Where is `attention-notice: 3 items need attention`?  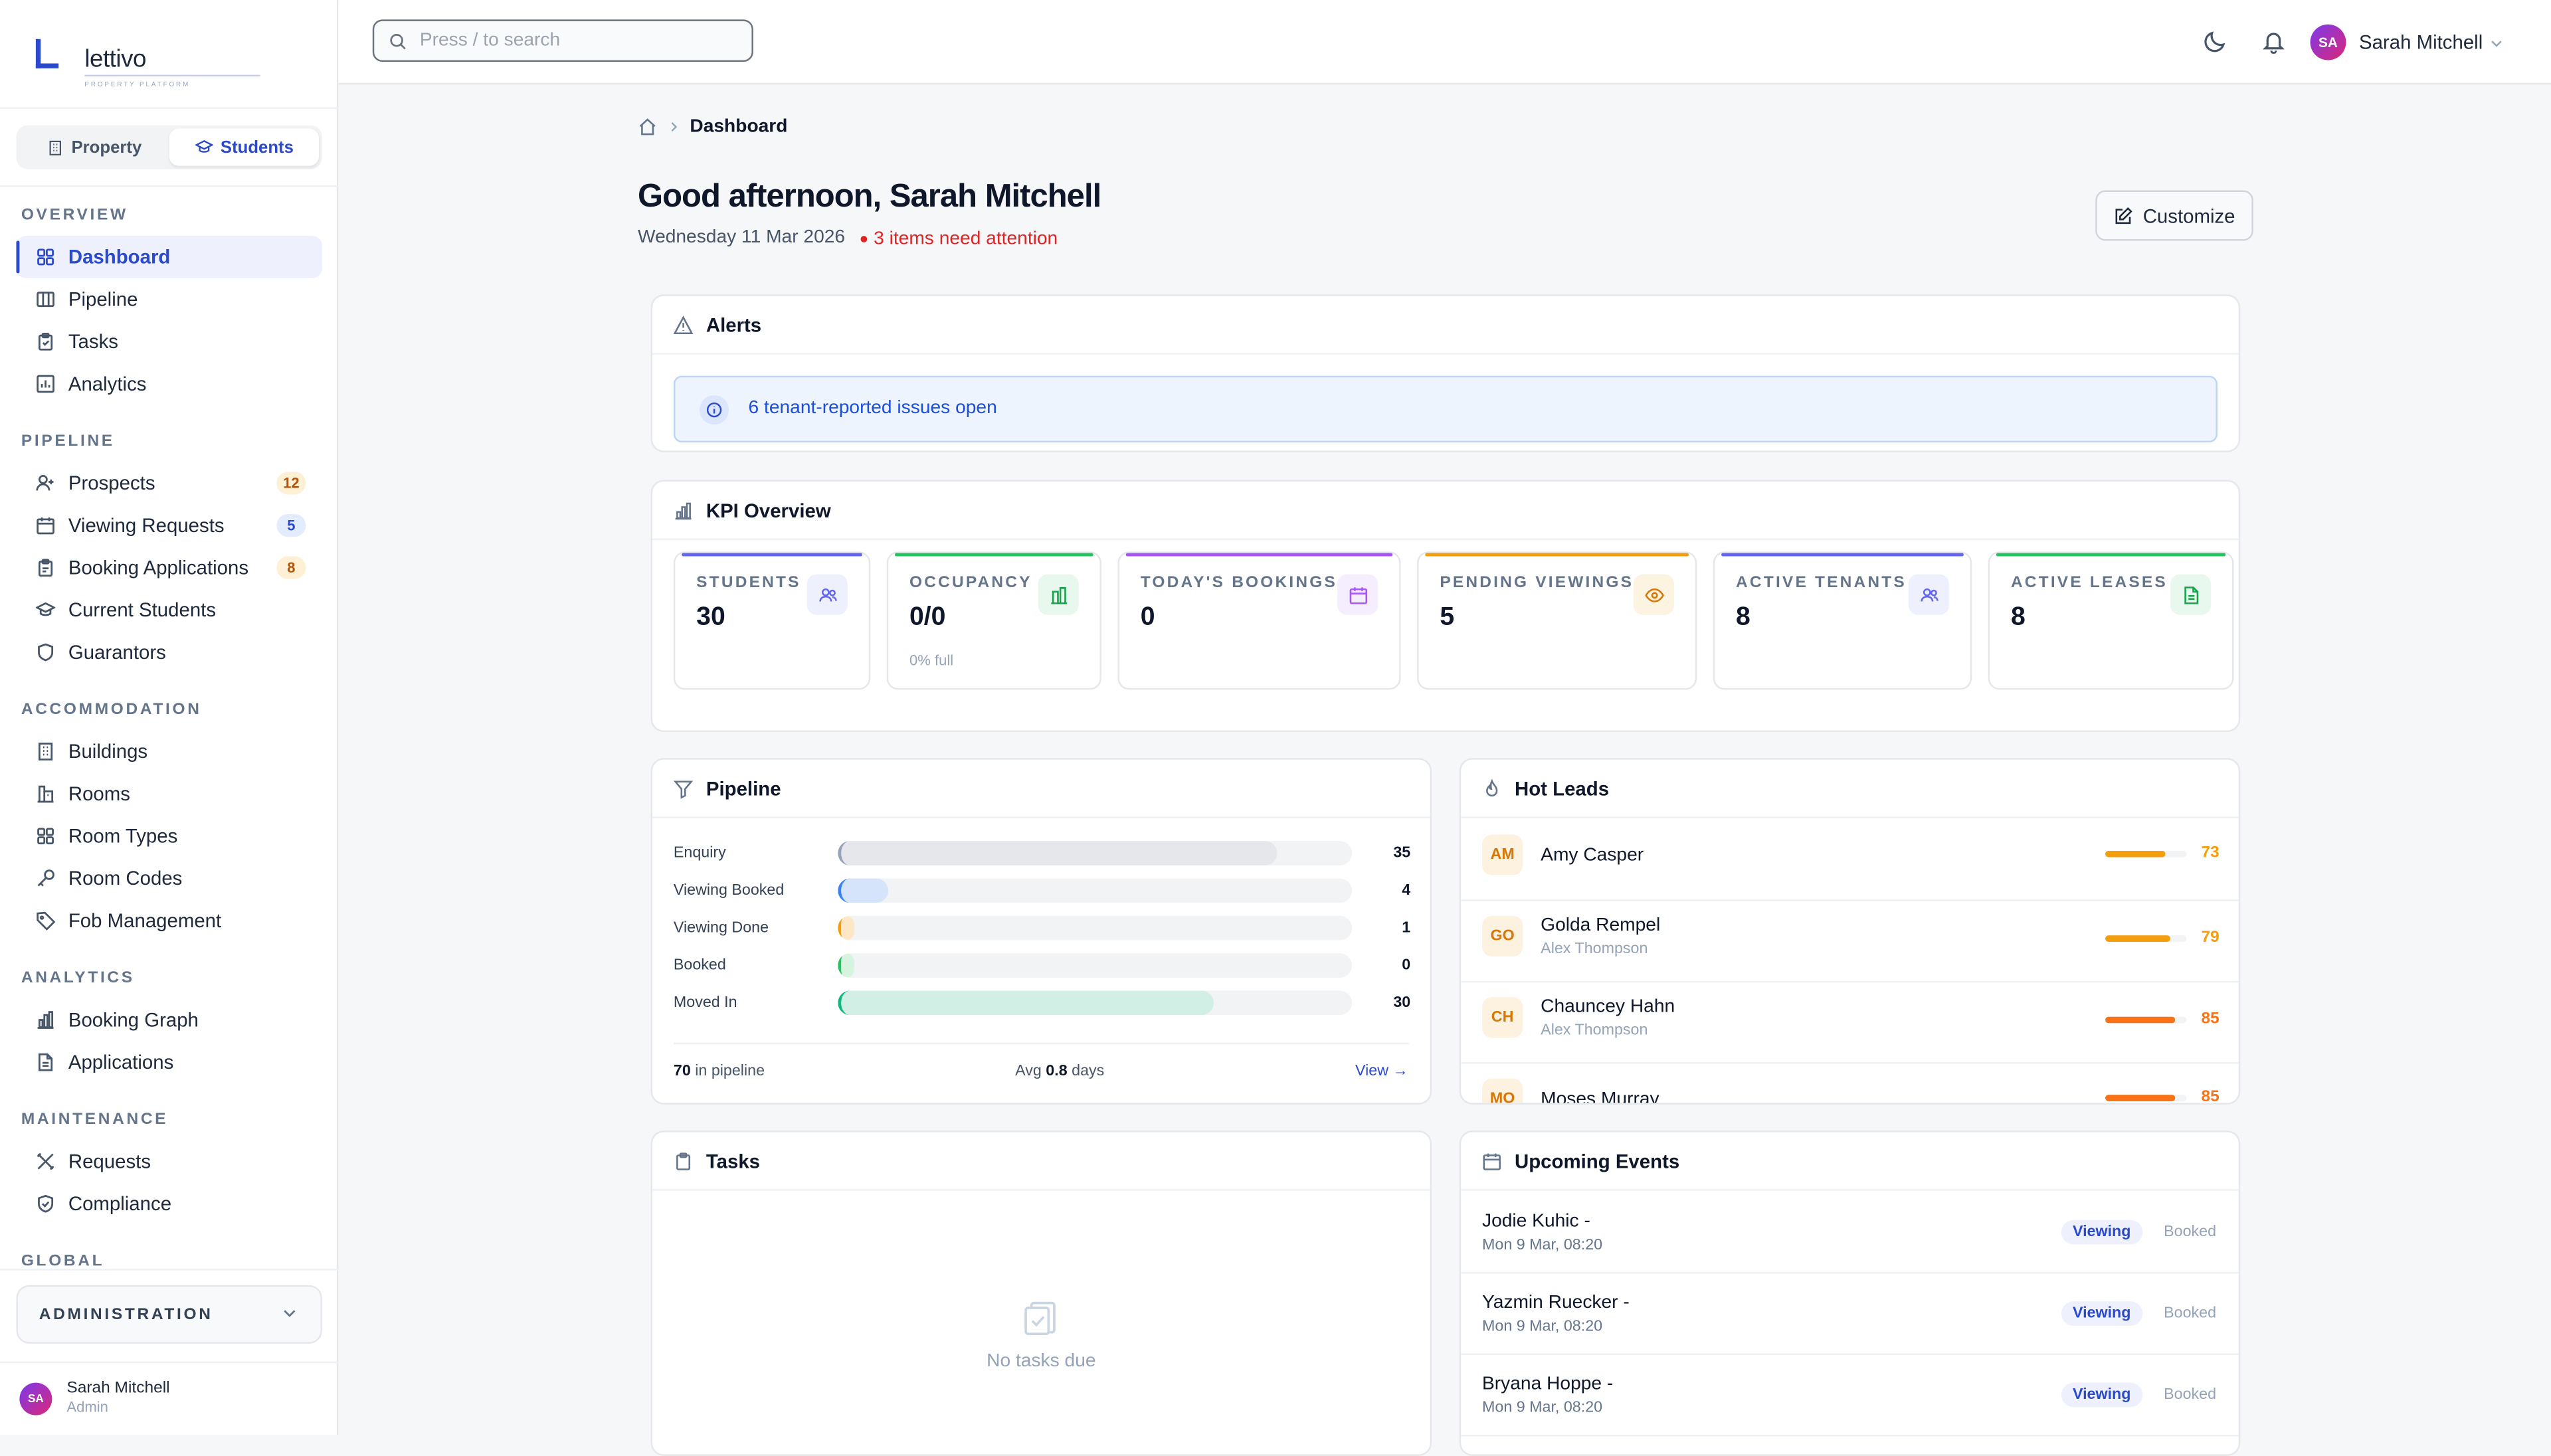 attention-notice: 3 items need attention is located at coordinates (959, 239).